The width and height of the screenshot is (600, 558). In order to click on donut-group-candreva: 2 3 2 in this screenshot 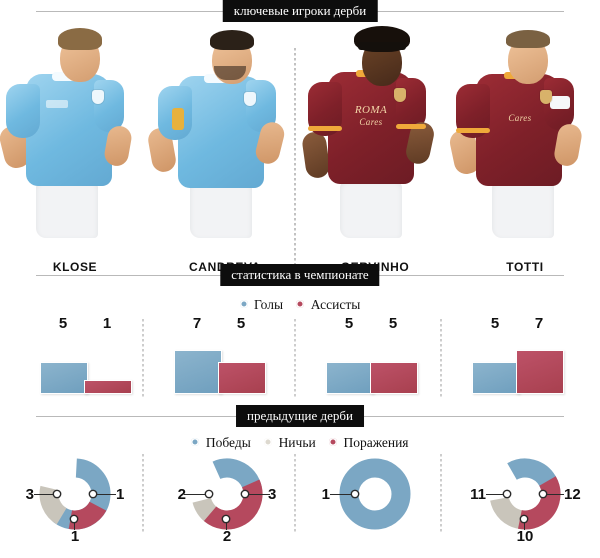, I will do `click(227, 502)`.